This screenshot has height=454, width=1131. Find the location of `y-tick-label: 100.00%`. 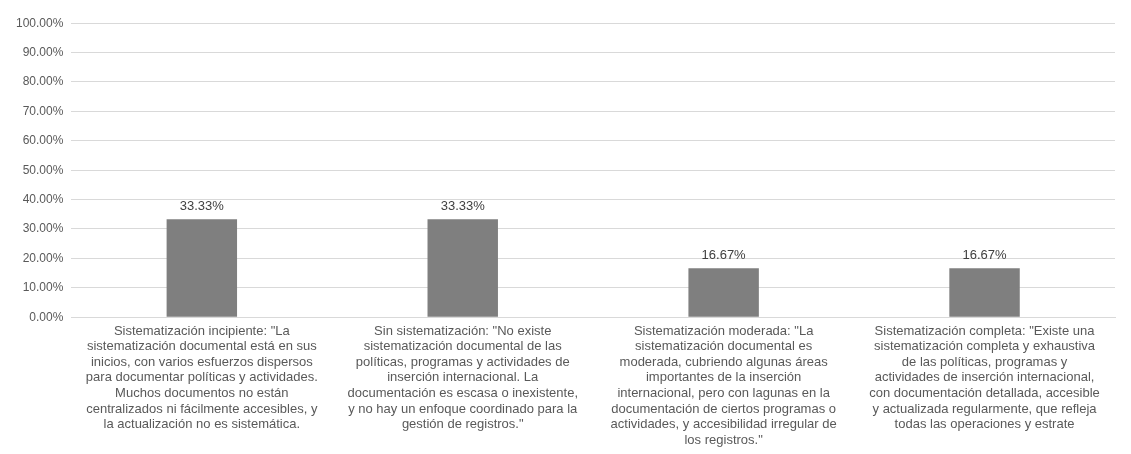

y-tick-label: 100.00% is located at coordinates (40, 22).